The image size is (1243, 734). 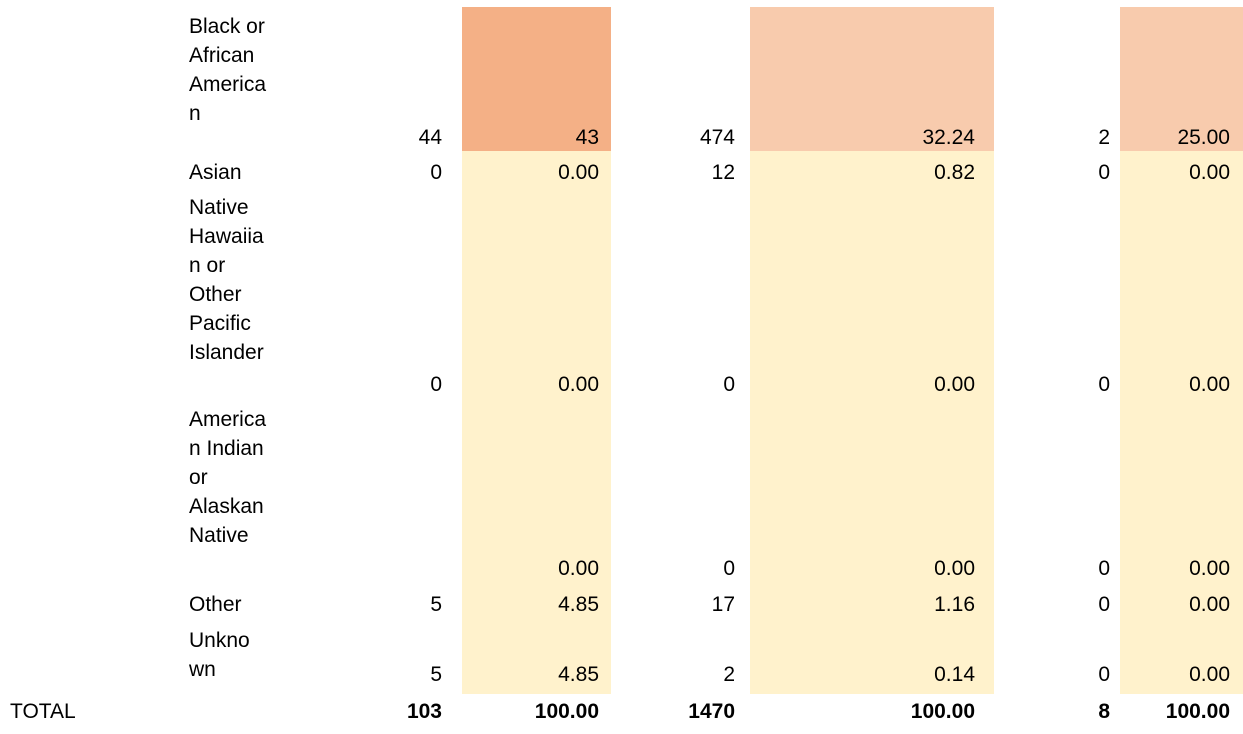 What do you see at coordinates (723, 604) in the screenshot?
I see `cell-count-2: 17` at bounding box center [723, 604].